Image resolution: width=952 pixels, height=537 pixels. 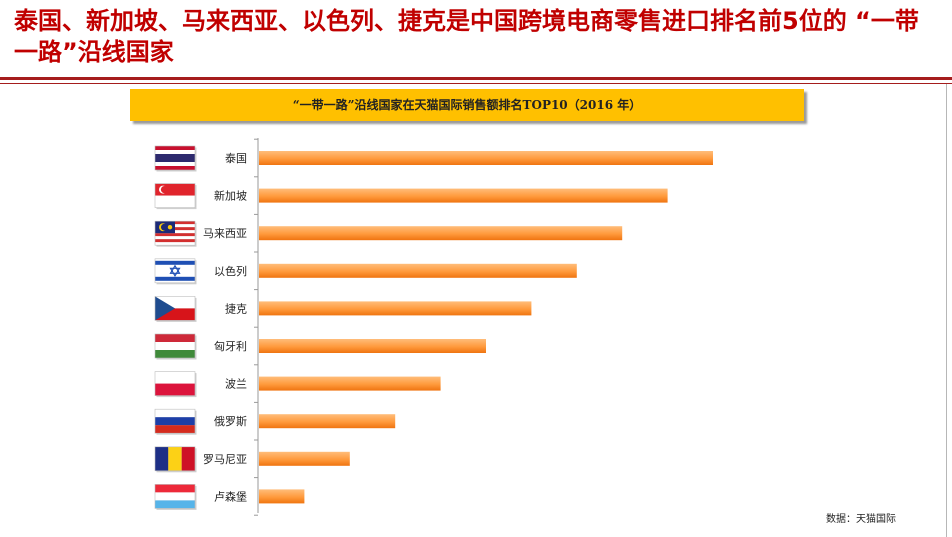 I want to click on category-label: 捷克, so click(x=236, y=308).